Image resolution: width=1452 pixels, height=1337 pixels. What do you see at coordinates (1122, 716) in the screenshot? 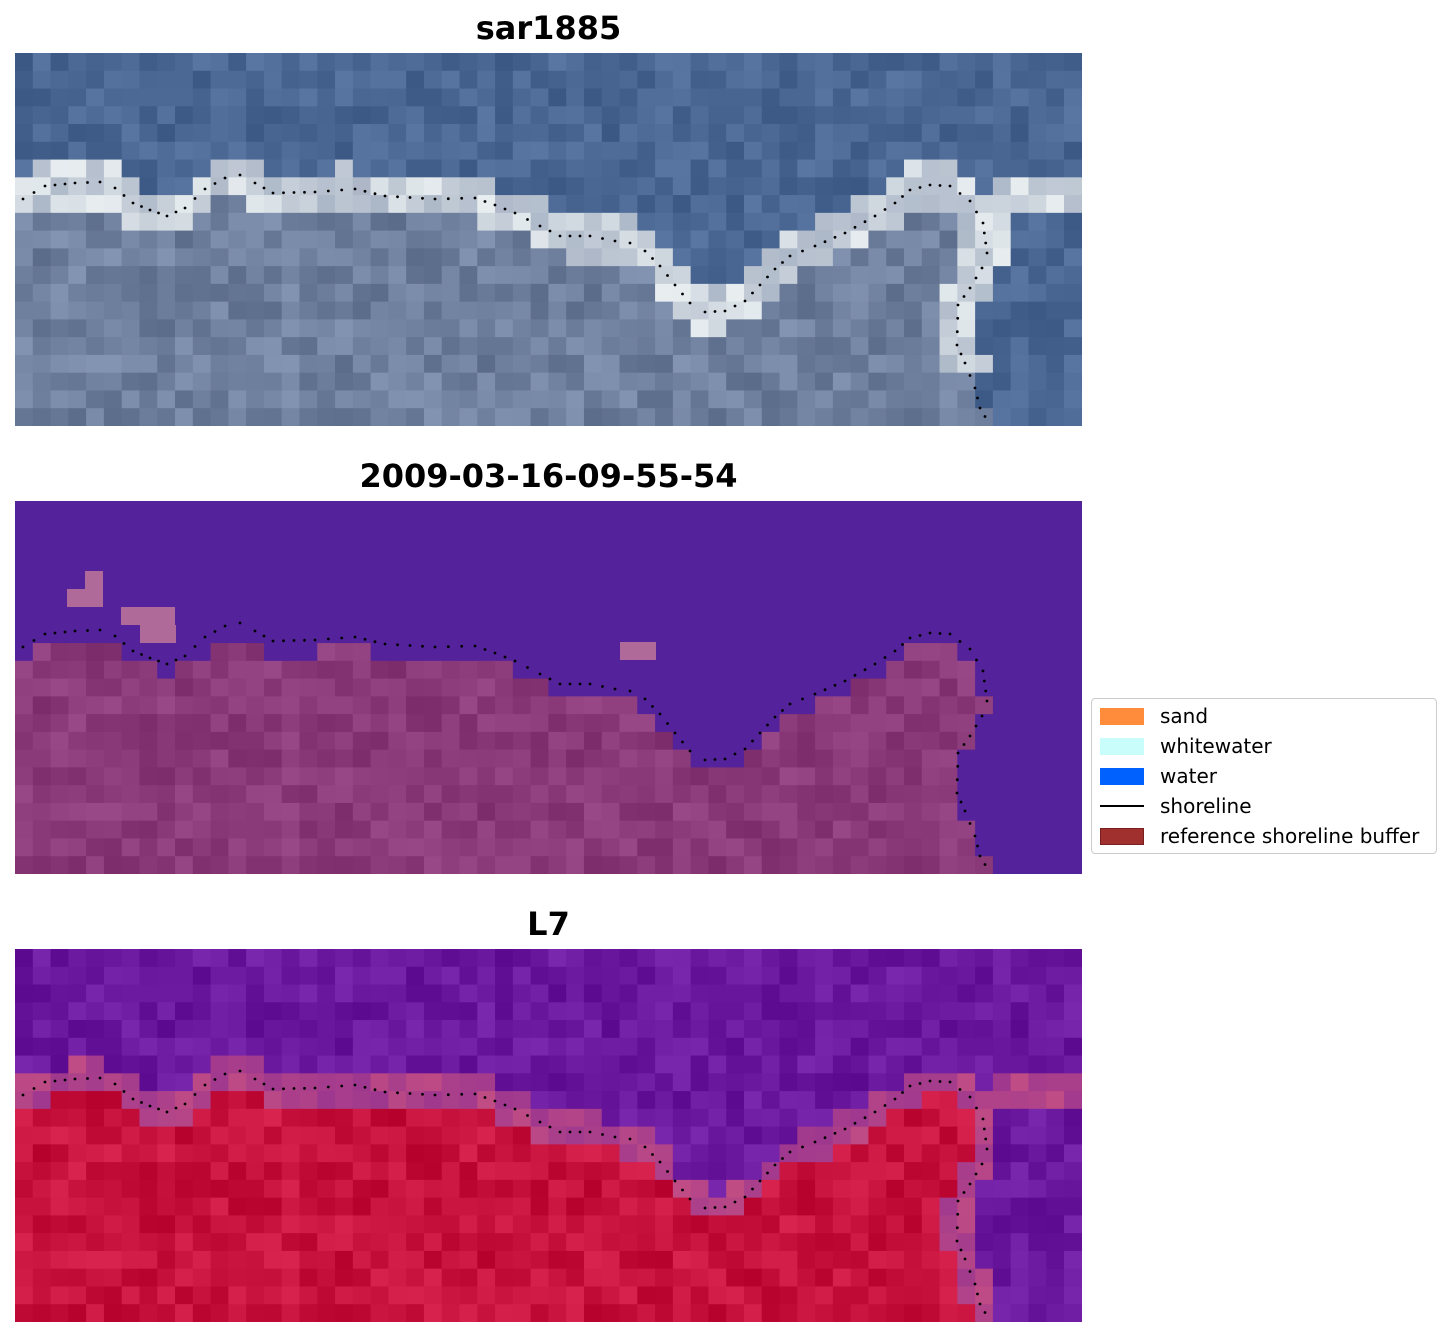
I see `sand-swatch` at bounding box center [1122, 716].